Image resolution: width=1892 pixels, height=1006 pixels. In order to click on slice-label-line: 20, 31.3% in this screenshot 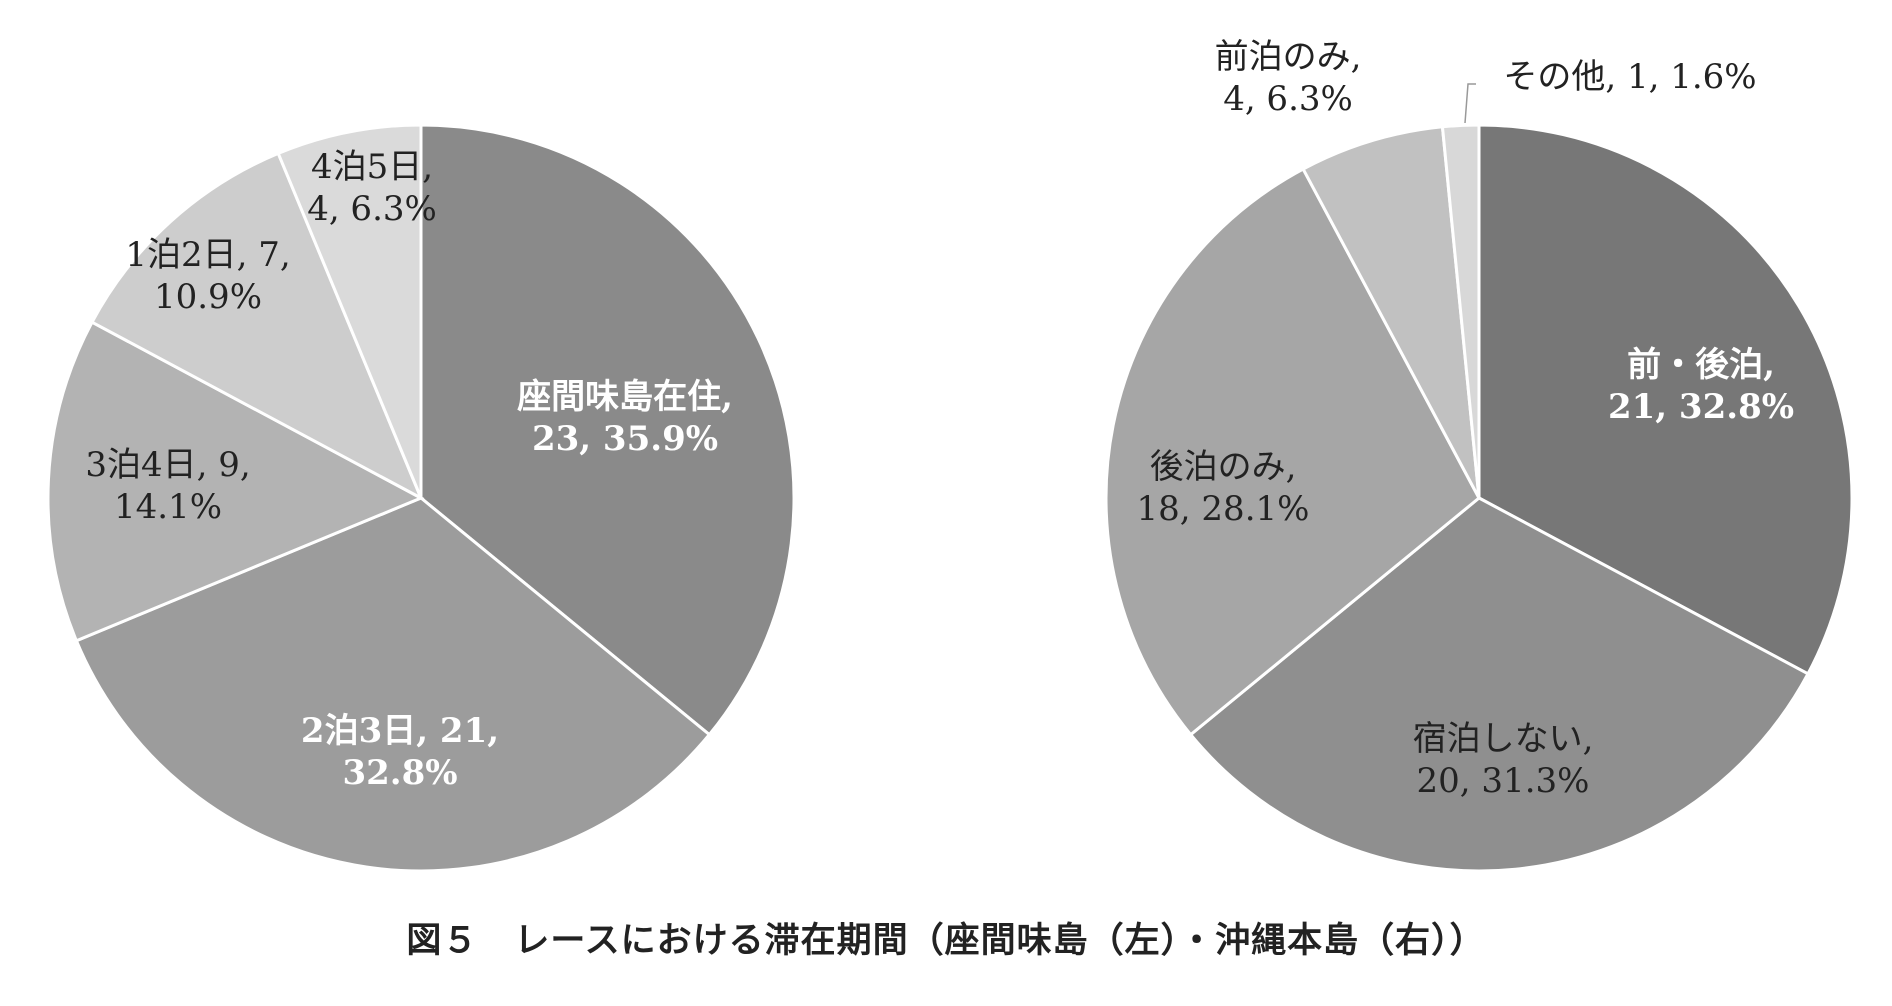, I will do `click(1503, 781)`.